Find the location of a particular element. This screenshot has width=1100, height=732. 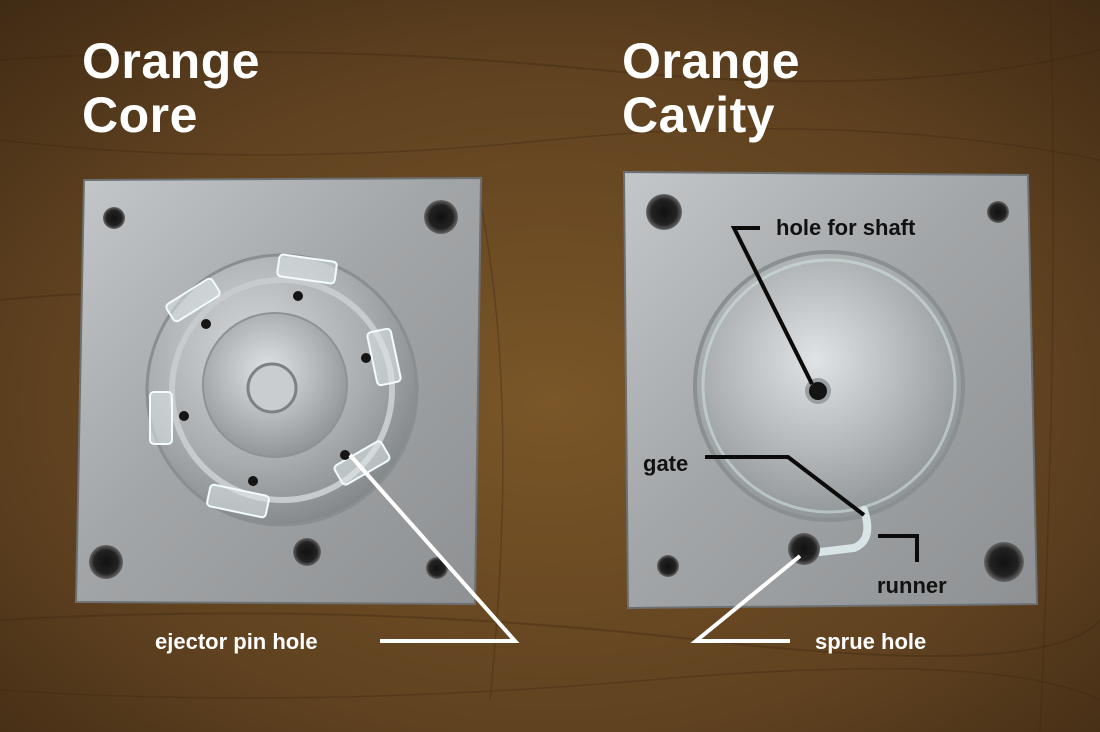

hole-for-shaft-leader is located at coordinates (772, 305).